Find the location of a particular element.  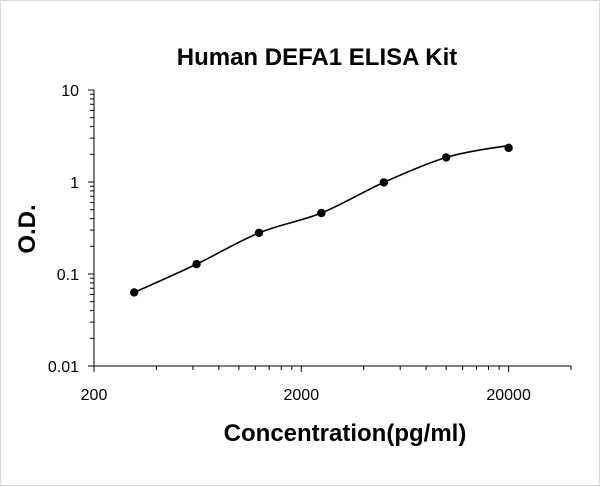

x-tick-label: 20000 is located at coordinates (508, 395).